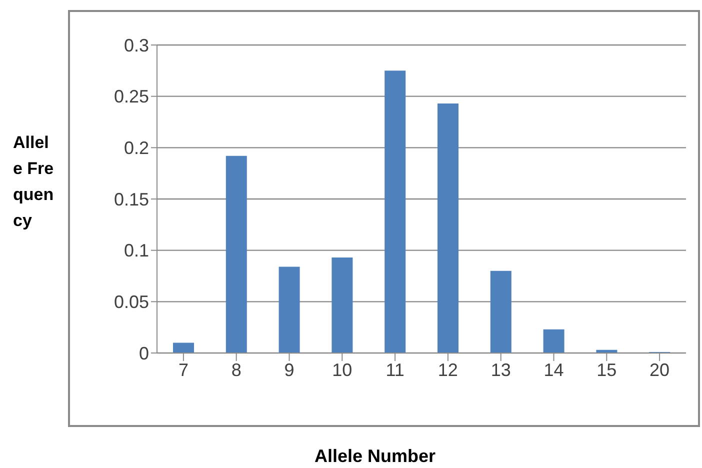 This screenshot has height=468, width=702. I want to click on y-tick-label: 0, so click(143, 353).